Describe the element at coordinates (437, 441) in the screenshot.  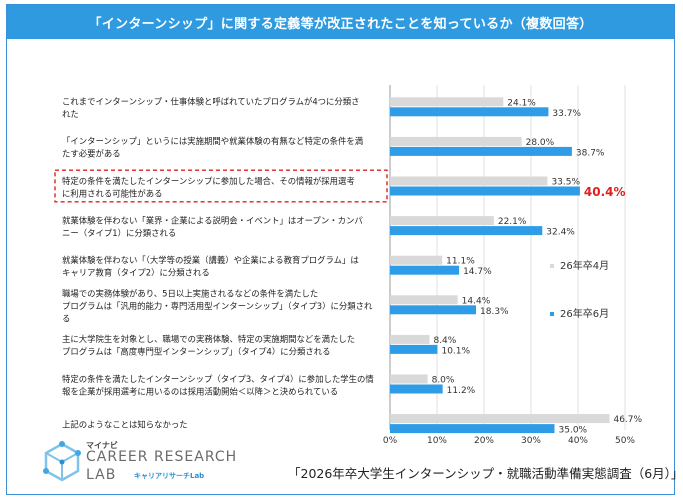
I see `x-tick-label: 10%` at that location.